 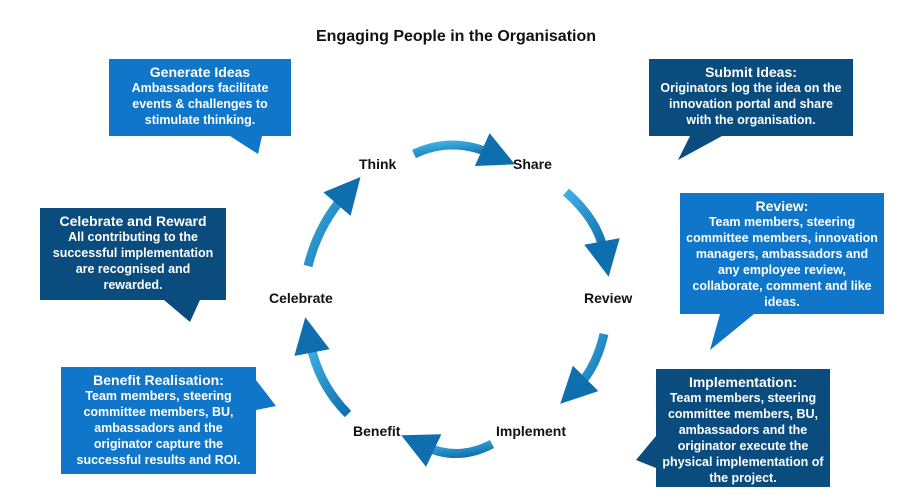 I want to click on stage-implement: Implement, so click(x=531, y=431).